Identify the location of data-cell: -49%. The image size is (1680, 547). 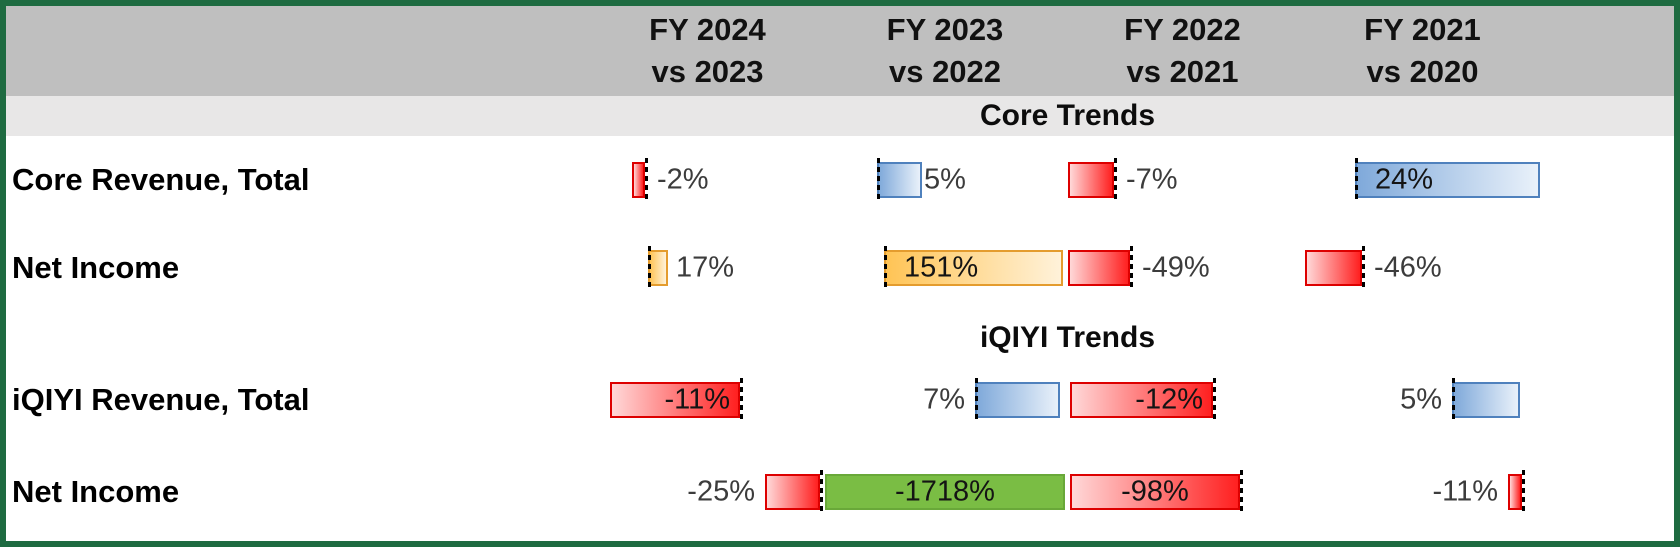
(1182, 268).